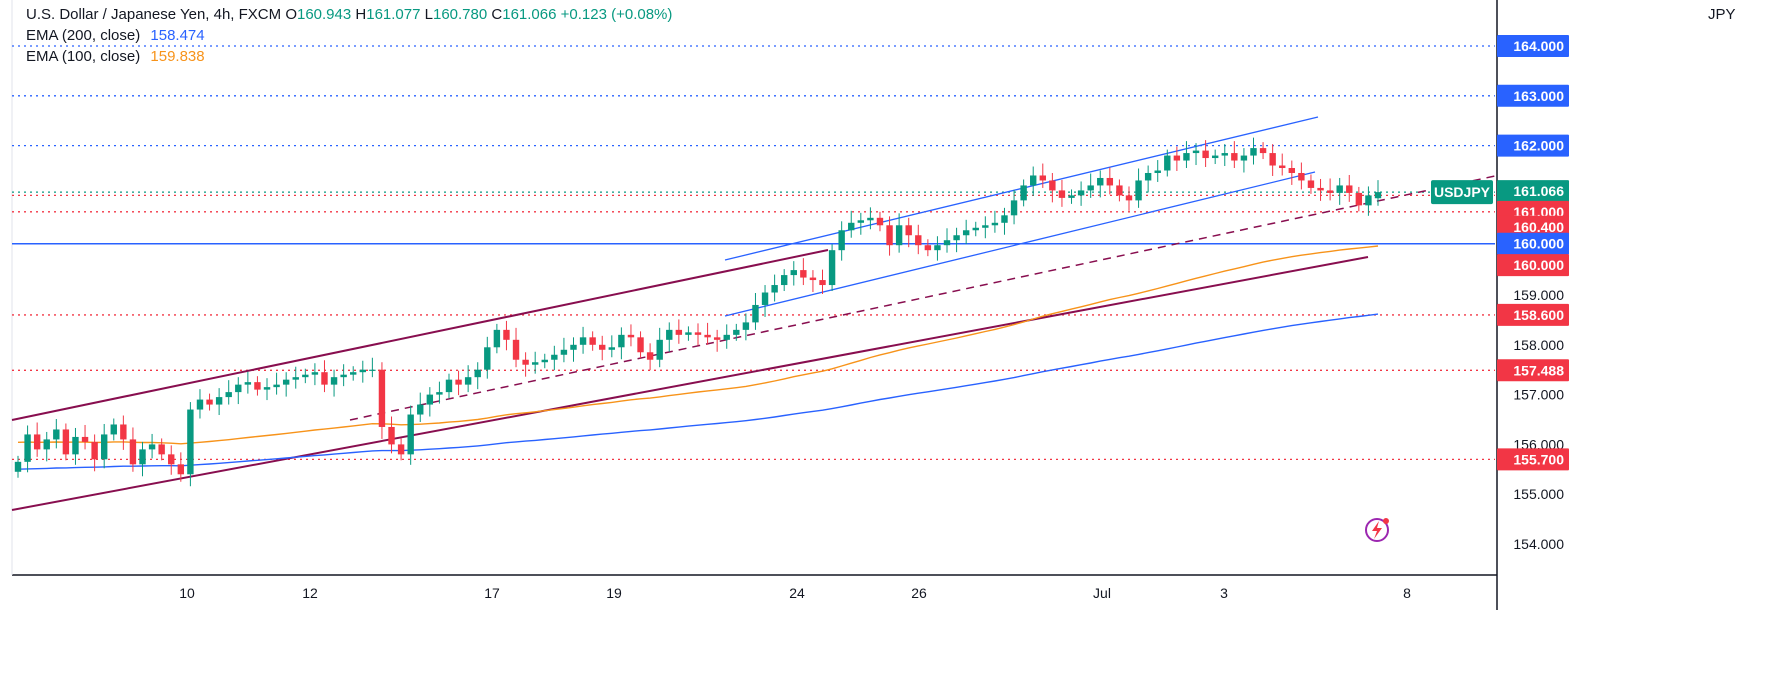  What do you see at coordinates (1722, 14) in the screenshot?
I see `currency-label: JPY` at bounding box center [1722, 14].